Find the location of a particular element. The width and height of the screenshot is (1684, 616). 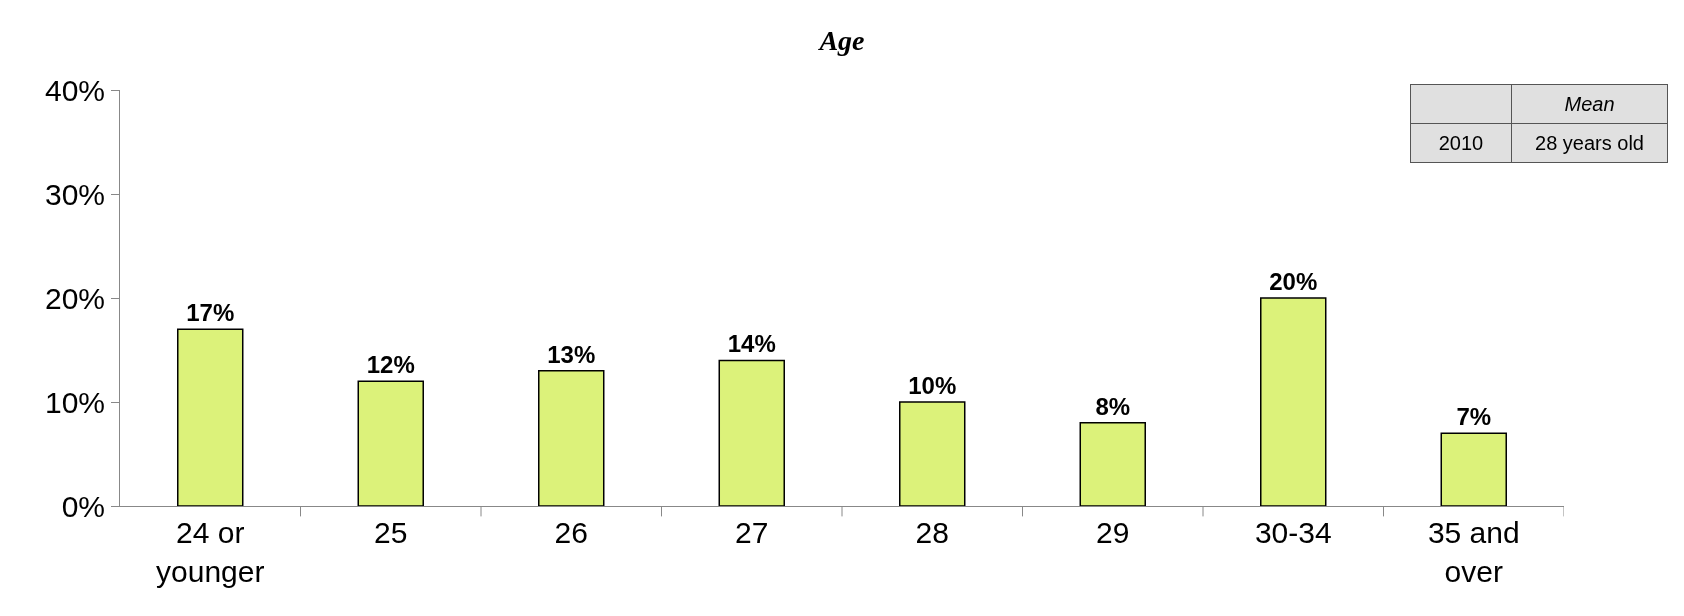

data-label: 20% is located at coordinates (1293, 281).